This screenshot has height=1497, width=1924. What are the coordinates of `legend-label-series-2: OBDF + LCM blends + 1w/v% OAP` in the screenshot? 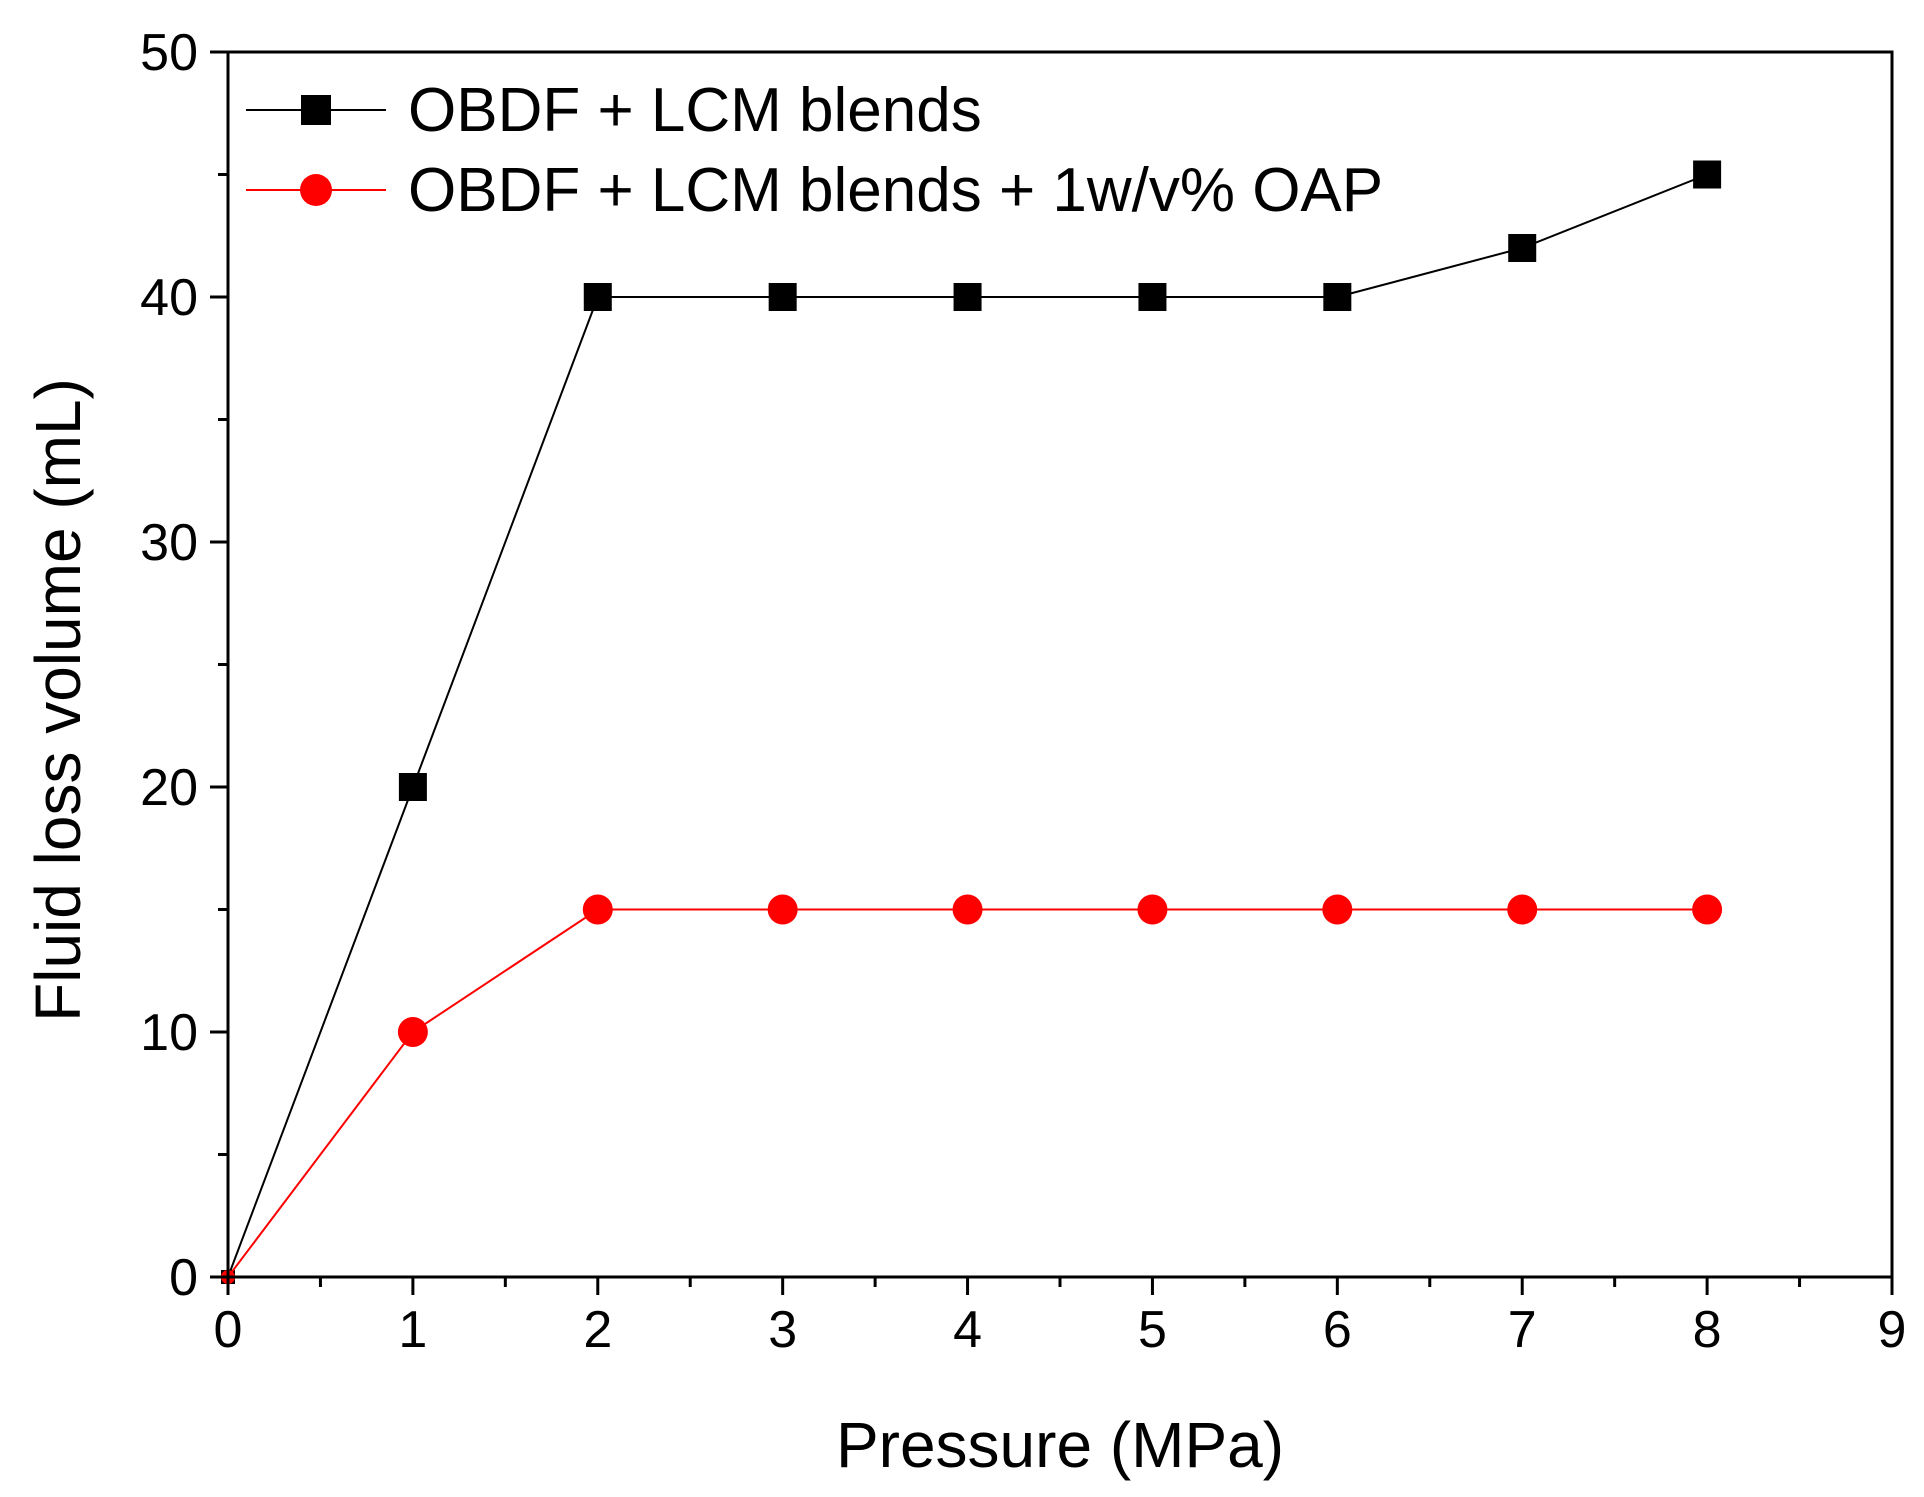 It's located at (895, 190).